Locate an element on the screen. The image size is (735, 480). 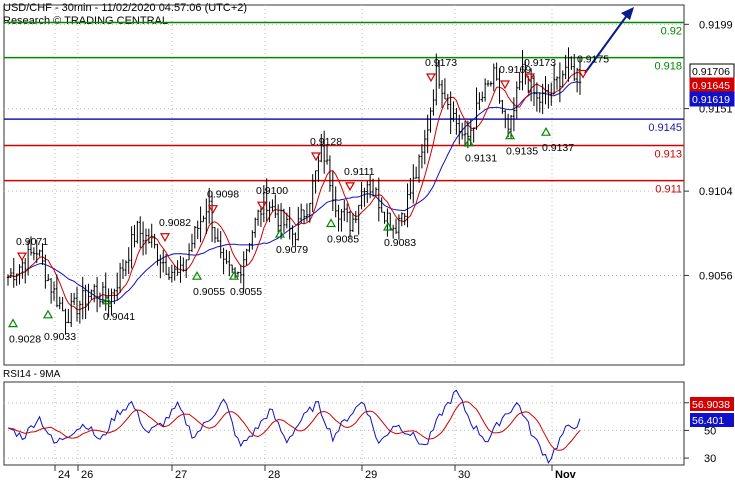
swing-low-label: 0.9083 is located at coordinates (400, 243).